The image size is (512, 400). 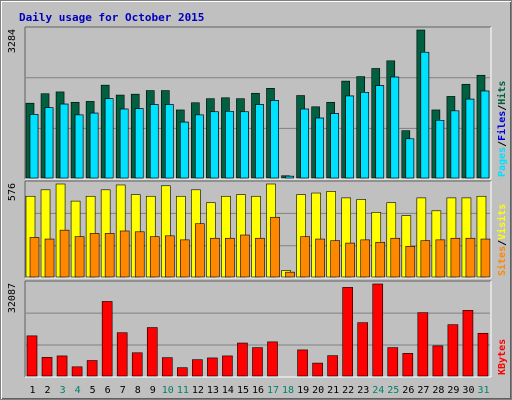 I want to click on x-tick-day-10: 10, so click(x=168, y=390).